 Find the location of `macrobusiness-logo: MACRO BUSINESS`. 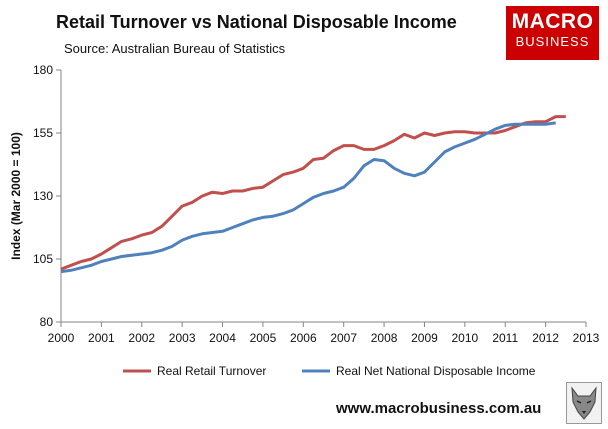

macrobusiness-logo: MACRO BUSINESS is located at coordinates (552, 33).